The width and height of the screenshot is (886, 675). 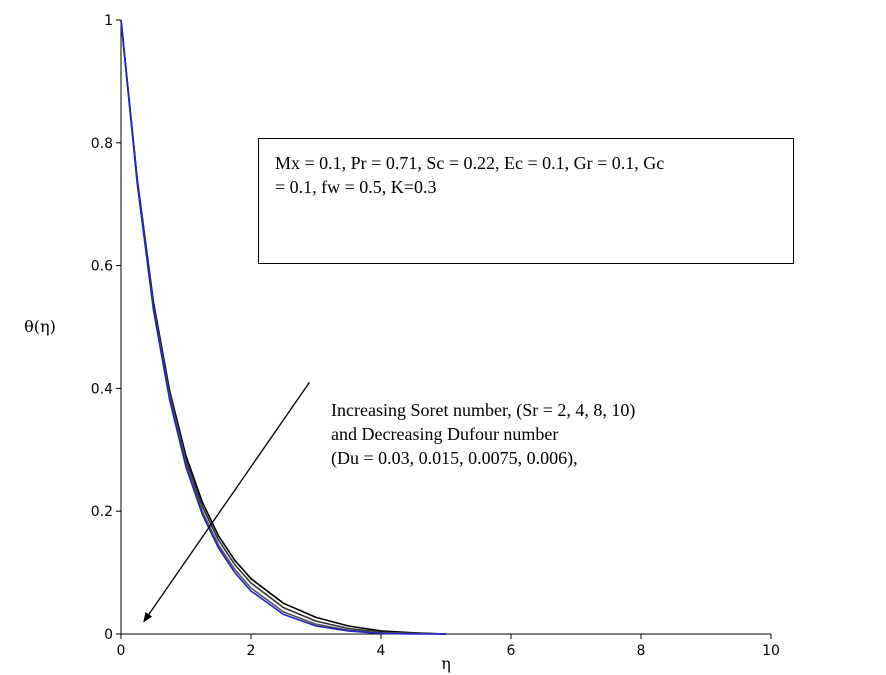 What do you see at coordinates (102, 267) in the screenshot?
I see `y-tick-label: 0.6` at bounding box center [102, 267].